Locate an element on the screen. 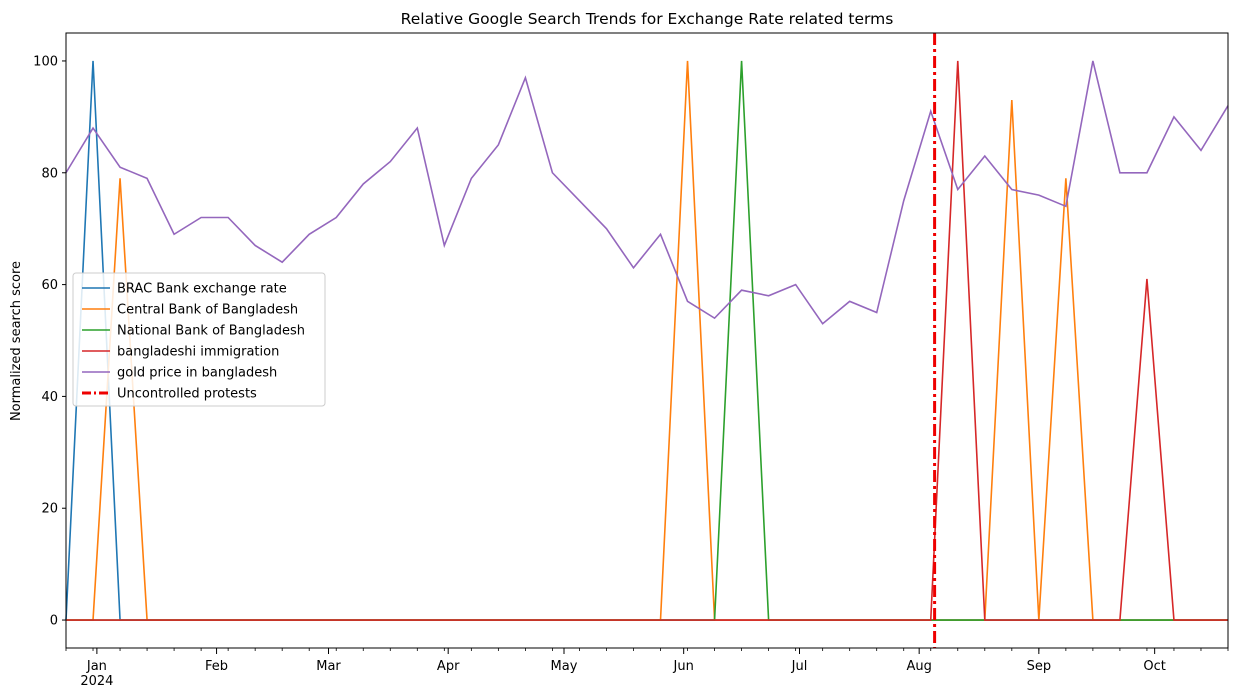 The height and width of the screenshot is (698, 1238). x-tick-label: Apr is located at coordinates (448, 666).